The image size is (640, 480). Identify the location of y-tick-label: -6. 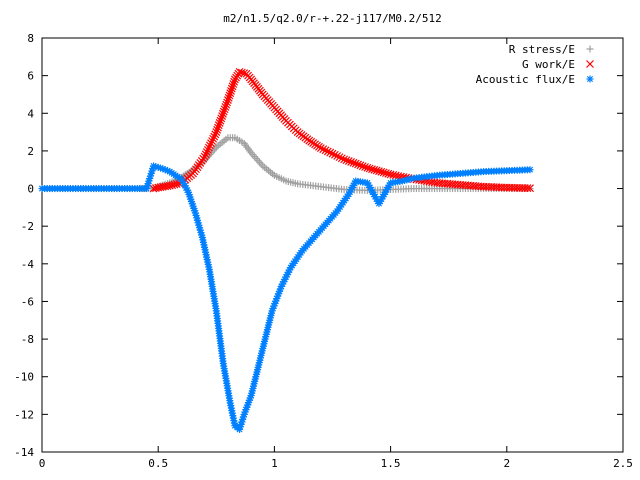
(27, 301).